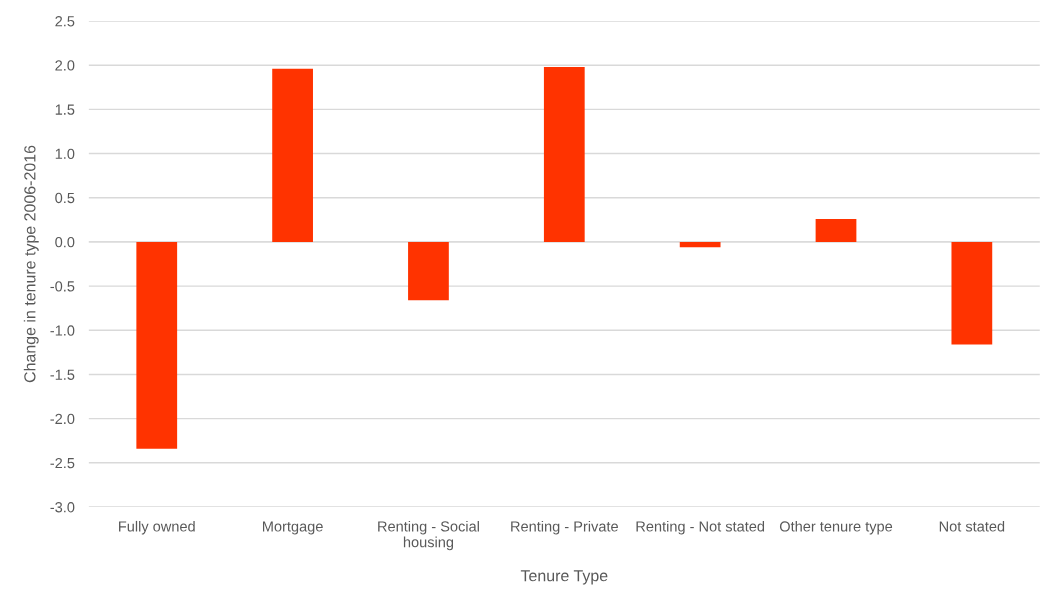  What do you see at coordinates (62, 463) in the screenshot?
I see `y-tick-label: -2.5` at bounding box center [62, 463].